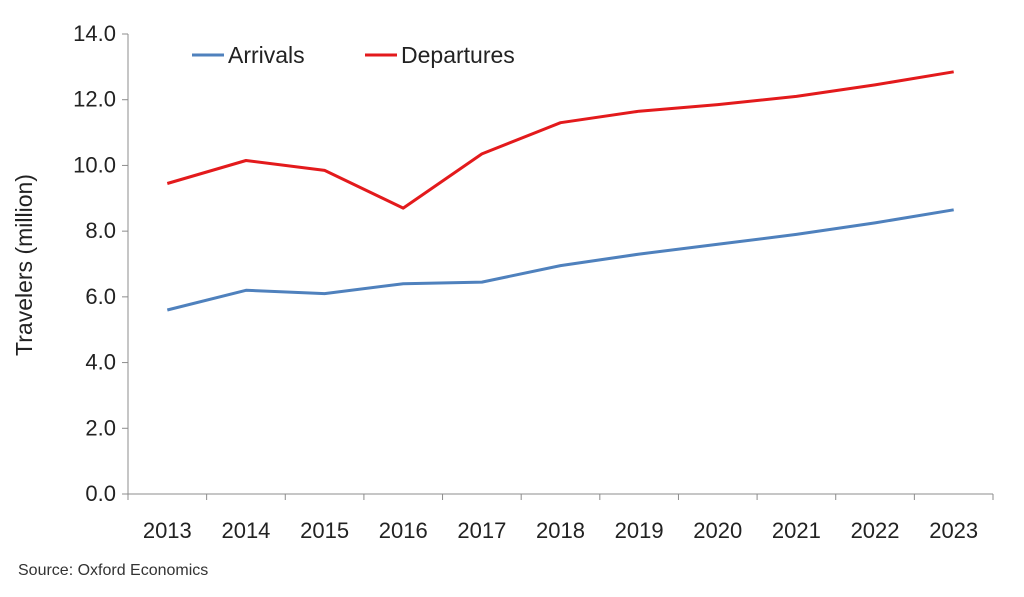 The image size is (1024, 597). Describe the element at coordinates (717, 530) in the screenshot. I see `x-tick-label: 2020` at that location.